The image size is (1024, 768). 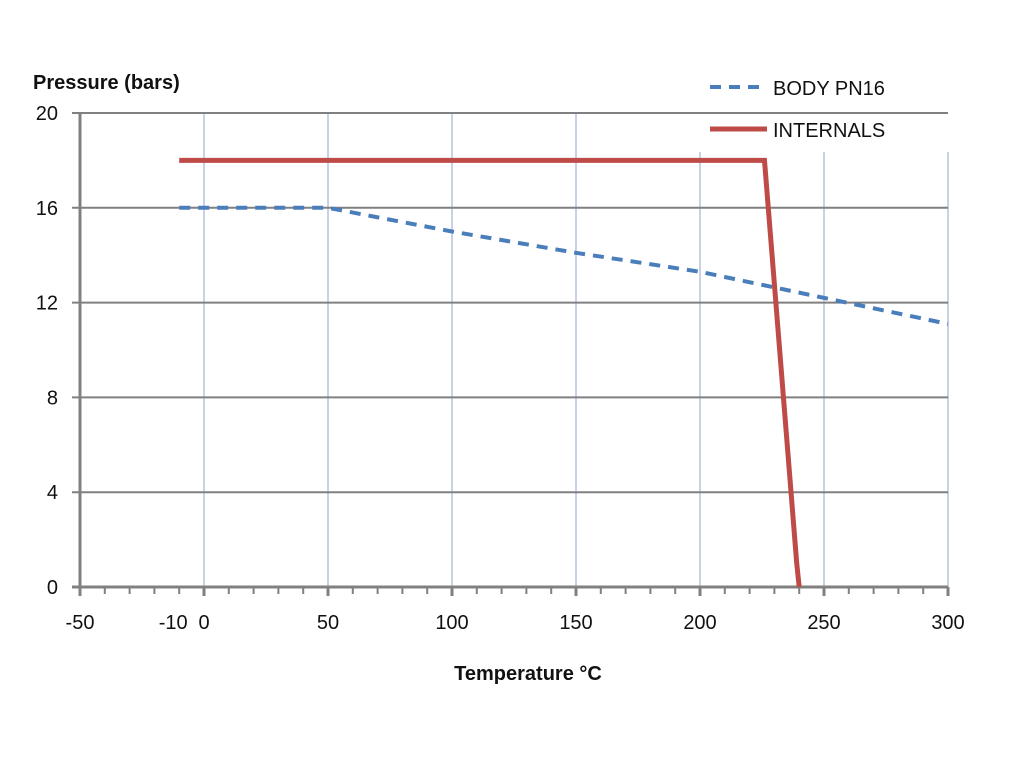 I want to click on legend-background, so click(x=830, y=134).